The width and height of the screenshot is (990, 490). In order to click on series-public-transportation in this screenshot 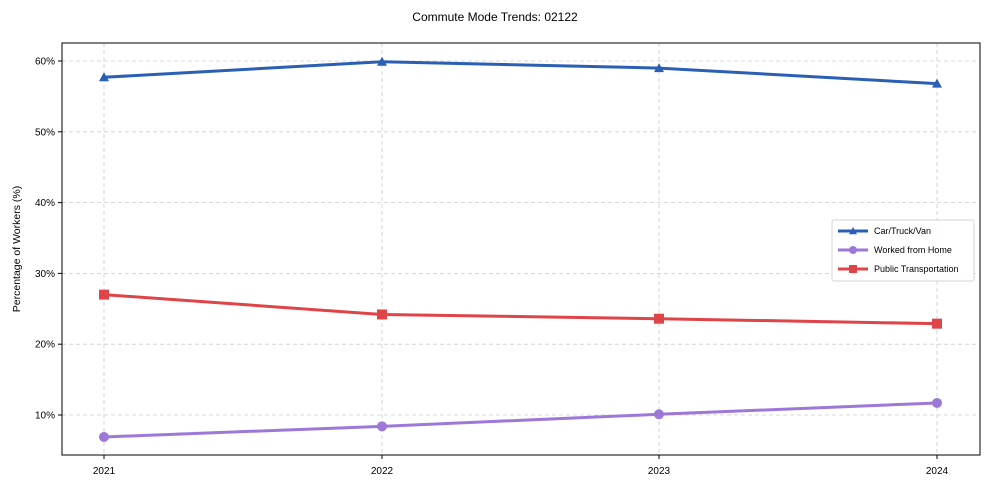, I will do `click(520, 309)`.